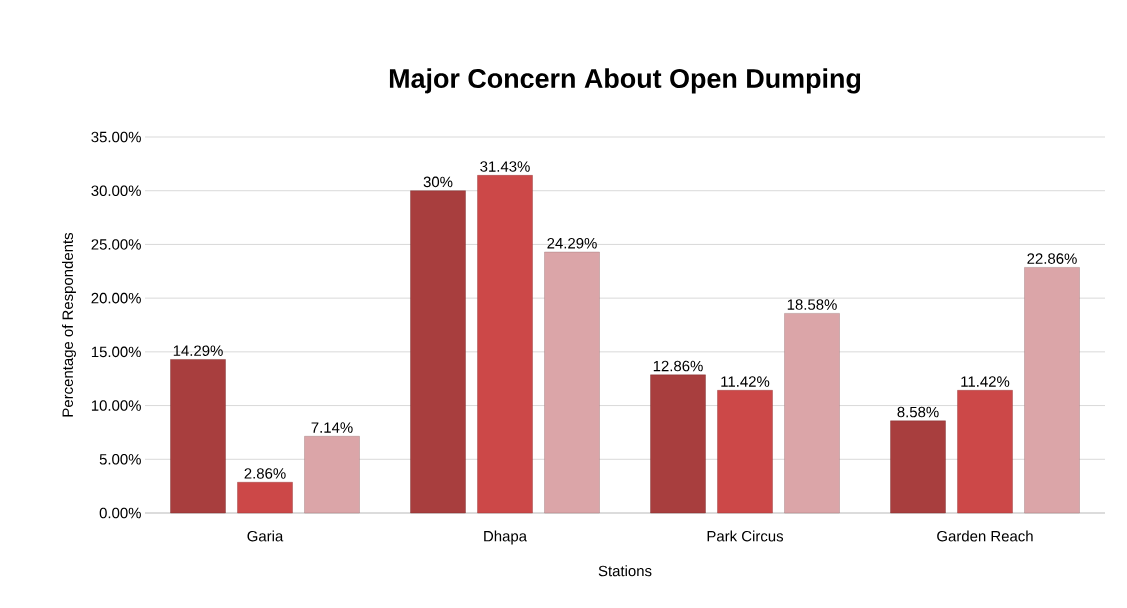 This screenshot has height=608, width=1127. What do you see at coordinates (116, 190) in the screenshot?
I see `y-tick-label: 30.00%` at bounding box center [116, 190].